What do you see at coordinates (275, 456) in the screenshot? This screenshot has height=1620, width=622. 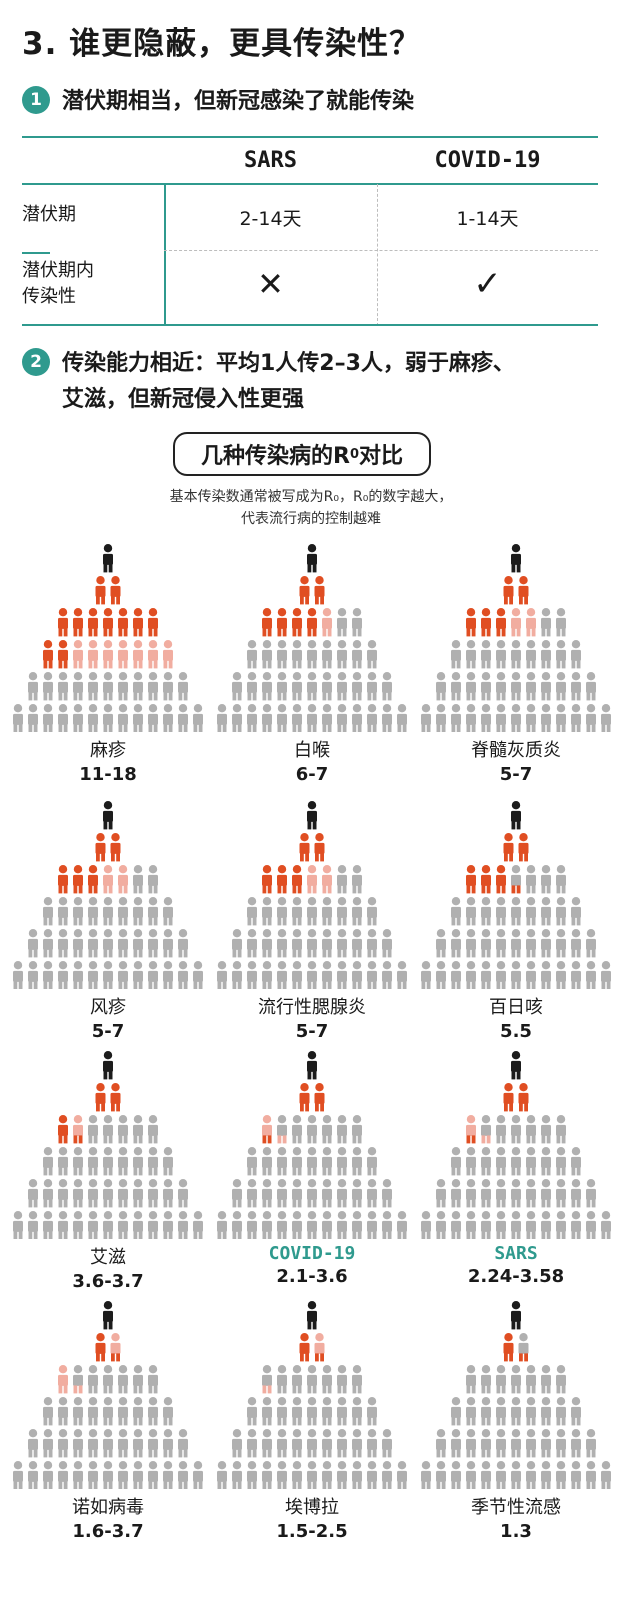 I see `r0-title-text: 几种传染病的R` at bounding box center [275, 456].